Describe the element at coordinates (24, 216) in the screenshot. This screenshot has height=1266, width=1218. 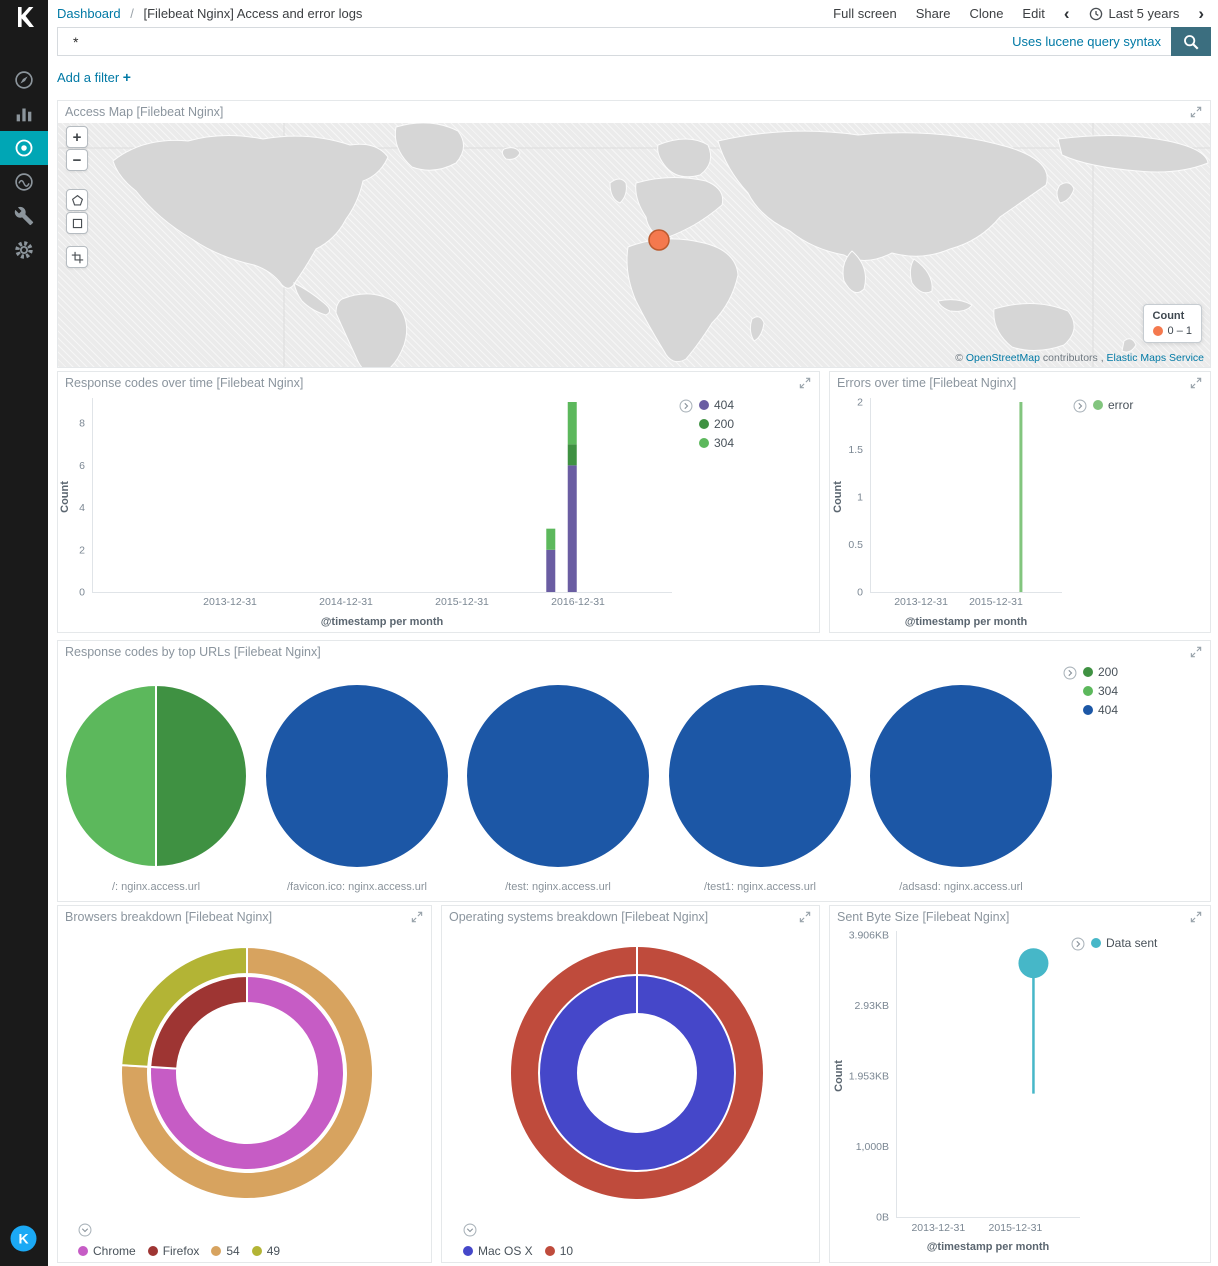
I see `sidebar-item-dev-tools` at that location.